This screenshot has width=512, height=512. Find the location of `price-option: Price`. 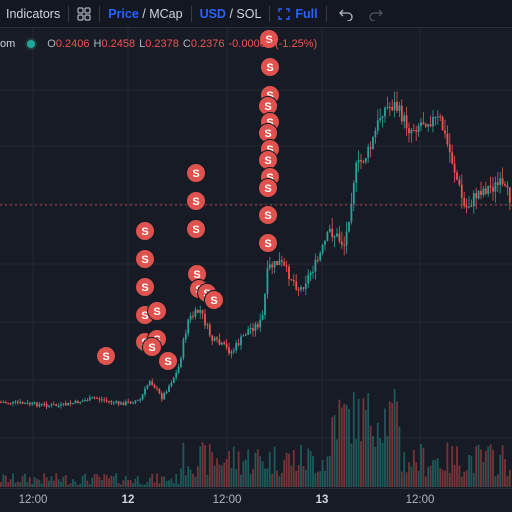

price-option: Price is located at coordinates (123, 13).